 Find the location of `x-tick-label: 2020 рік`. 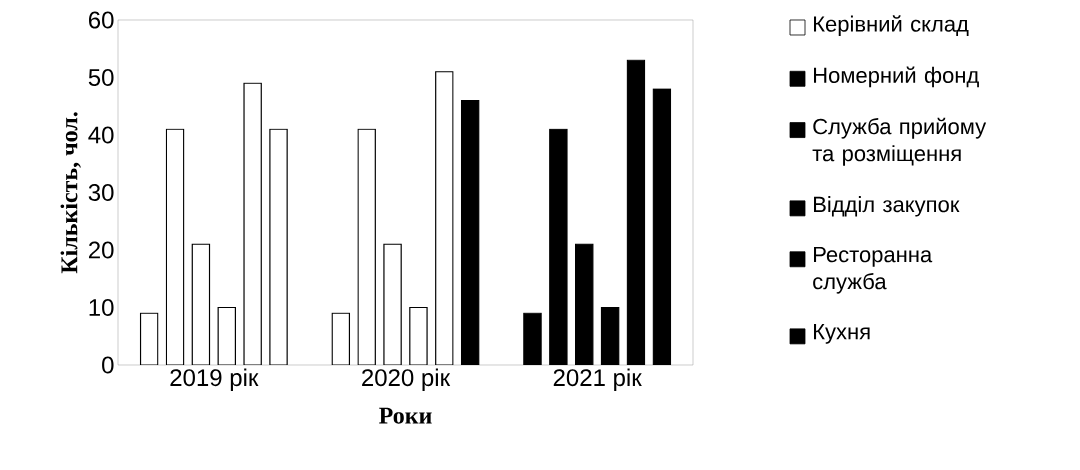

x-tick-label: 2020 рік is located at coordinates (406, 379).